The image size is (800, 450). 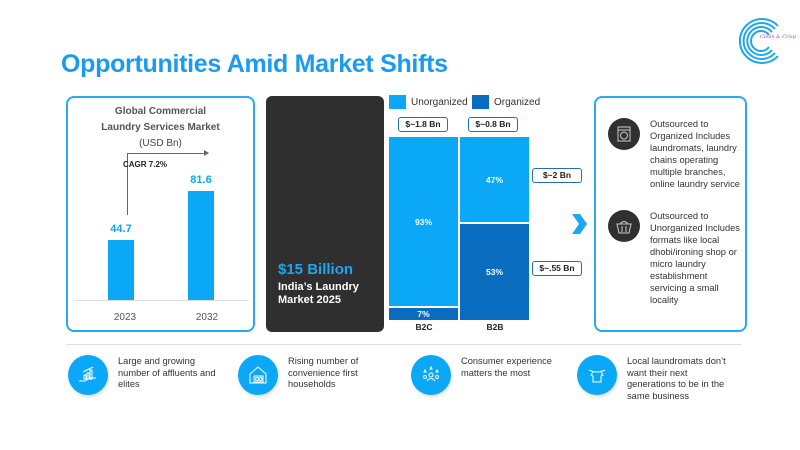 What do you see at coordinates (88, 375) in the screenshot?
I see `growth-chart-hand-icon` at bounding box center [88, 375].